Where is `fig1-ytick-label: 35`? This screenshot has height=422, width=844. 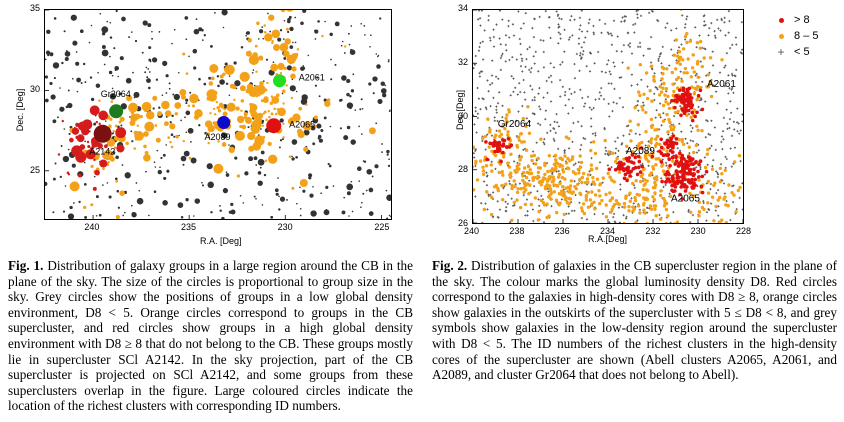 fig1-ytick-label: 35 is located at coordinates (35, 8).